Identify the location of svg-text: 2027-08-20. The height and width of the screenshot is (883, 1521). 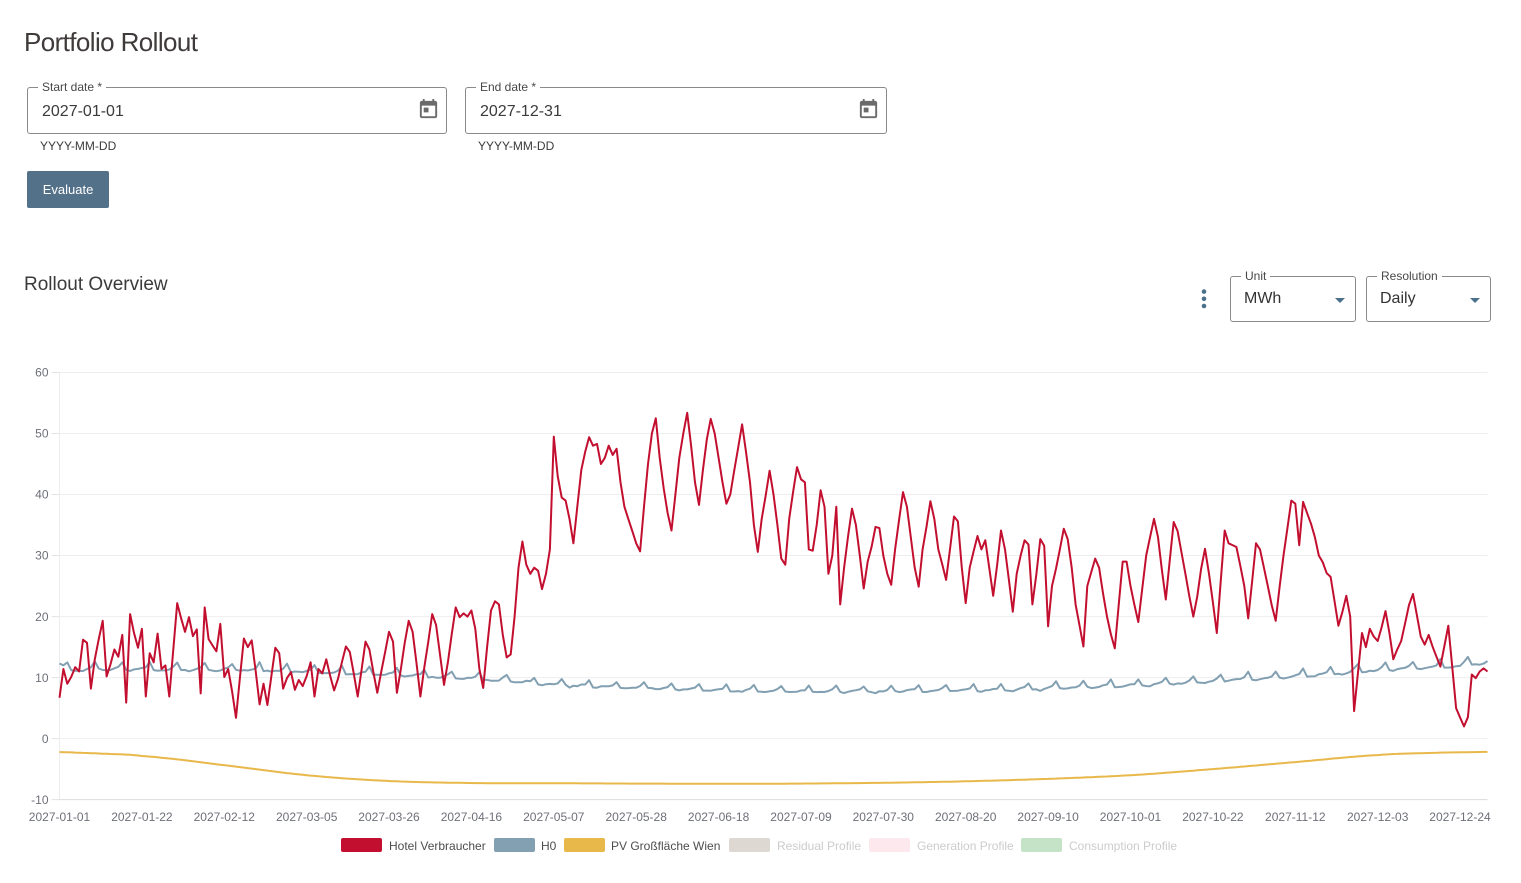
(966, 817).